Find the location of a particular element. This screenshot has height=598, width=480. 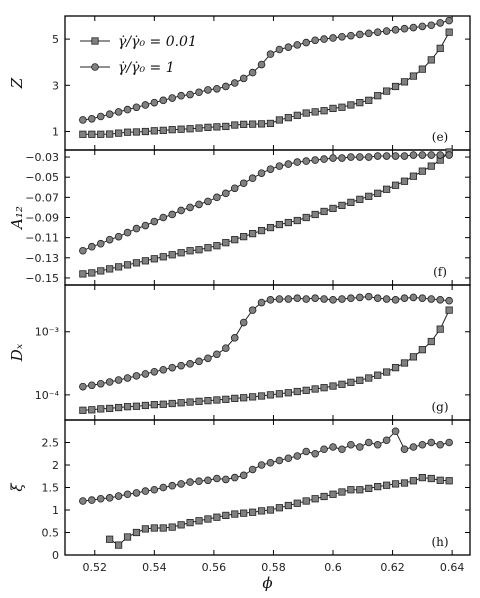

series-square is located at coordinates (266, 360).